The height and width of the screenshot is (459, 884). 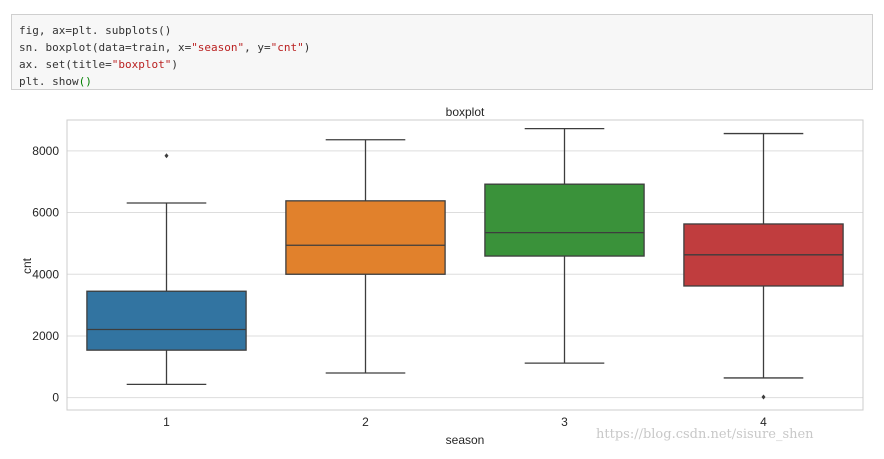 What do you see at coordinates (55, 398) in the screenshot?
I see `y-tick-label: 0` at bounding box center [55, 398].